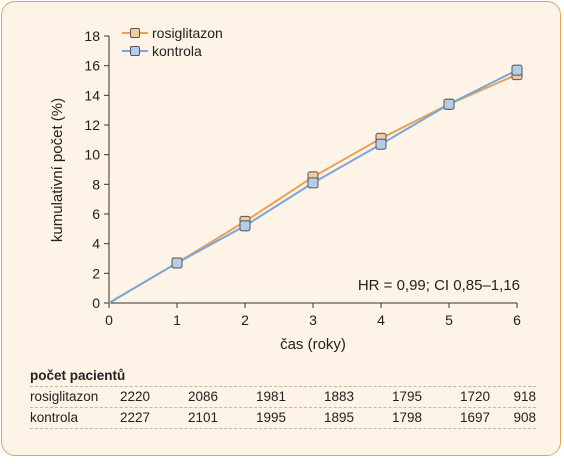 Image resolution: width=564 pixels, height=464 pixels. Describe the element at coordinates (524, 417) in the screenshot. I see `table-cell: 908` at that location.